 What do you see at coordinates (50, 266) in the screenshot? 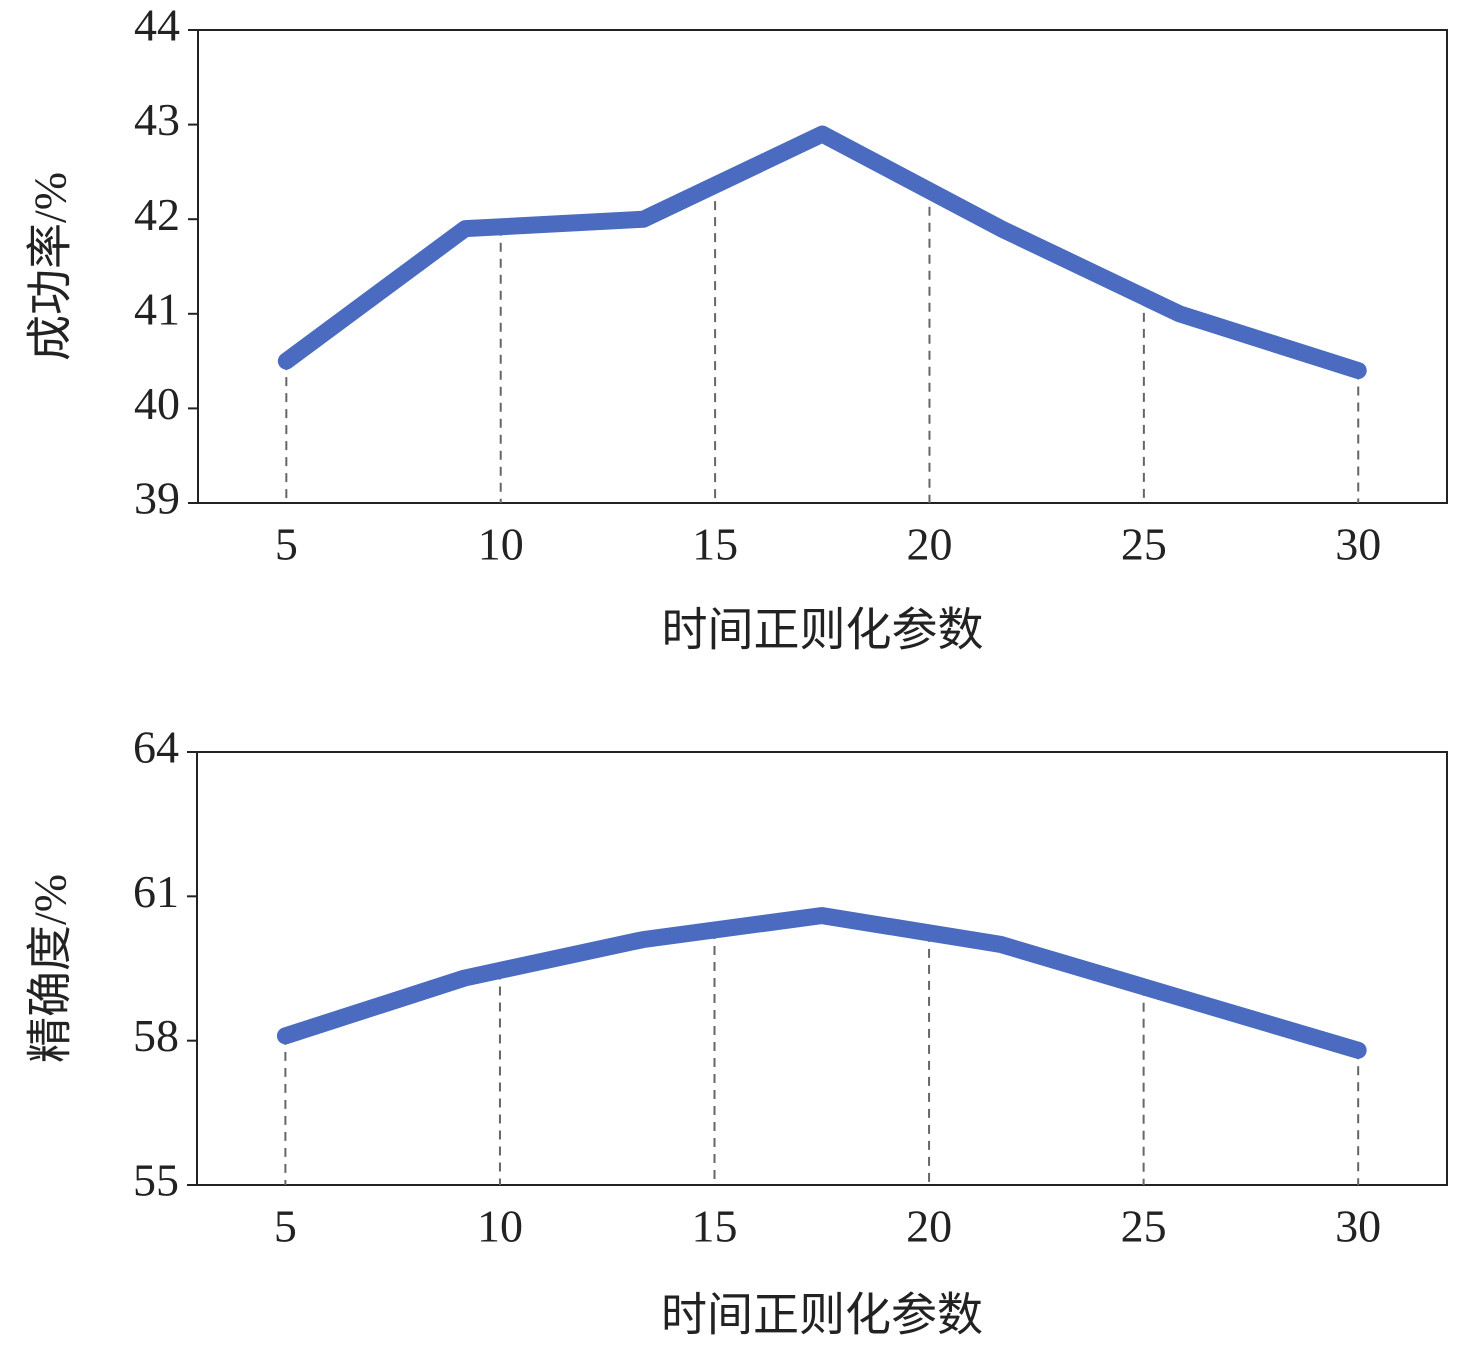
I see `y-axis-label: 成功率/%` at bounding box center [50, 266].